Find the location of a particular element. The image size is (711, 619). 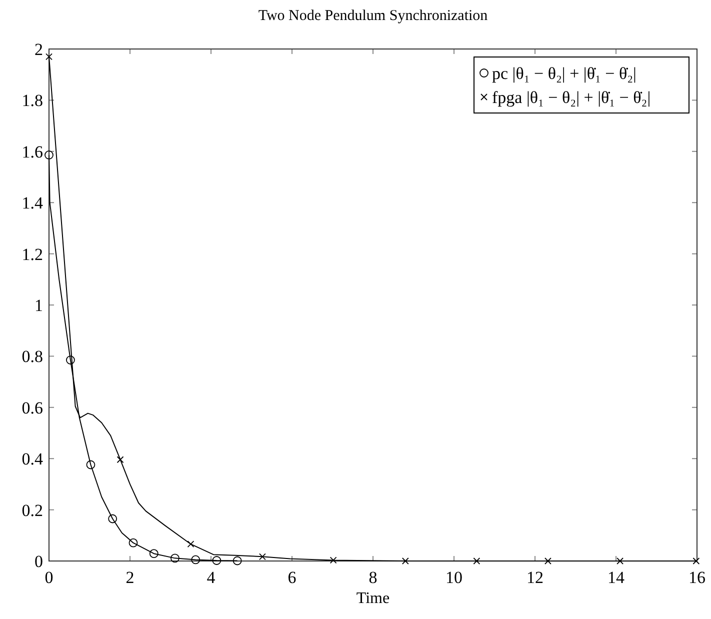

y-tick-label: 1.8 is located at coordinates (32, 100).